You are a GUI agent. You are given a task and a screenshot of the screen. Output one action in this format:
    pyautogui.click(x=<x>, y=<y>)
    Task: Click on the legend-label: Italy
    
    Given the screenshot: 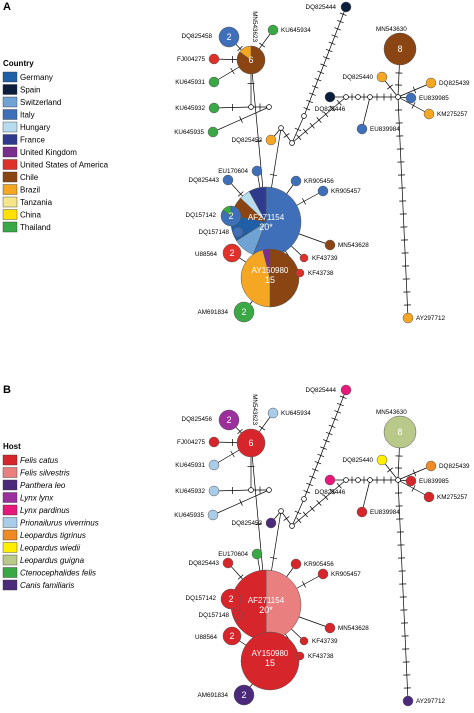 What is the action you would take?
    pyautogui.click(x=27, y=115)
    